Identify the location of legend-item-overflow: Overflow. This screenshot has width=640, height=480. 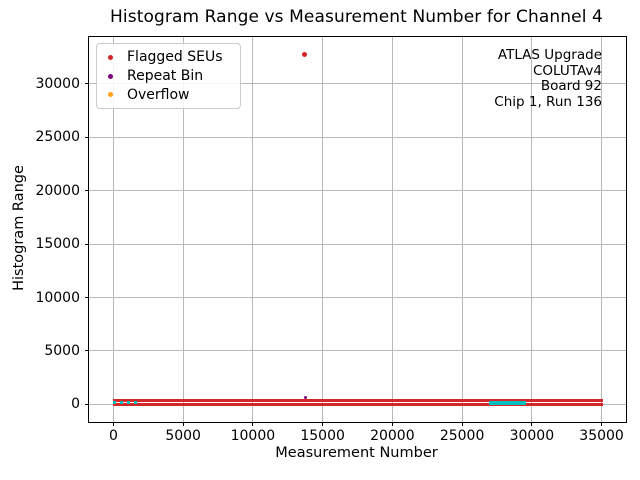
(168, 94).